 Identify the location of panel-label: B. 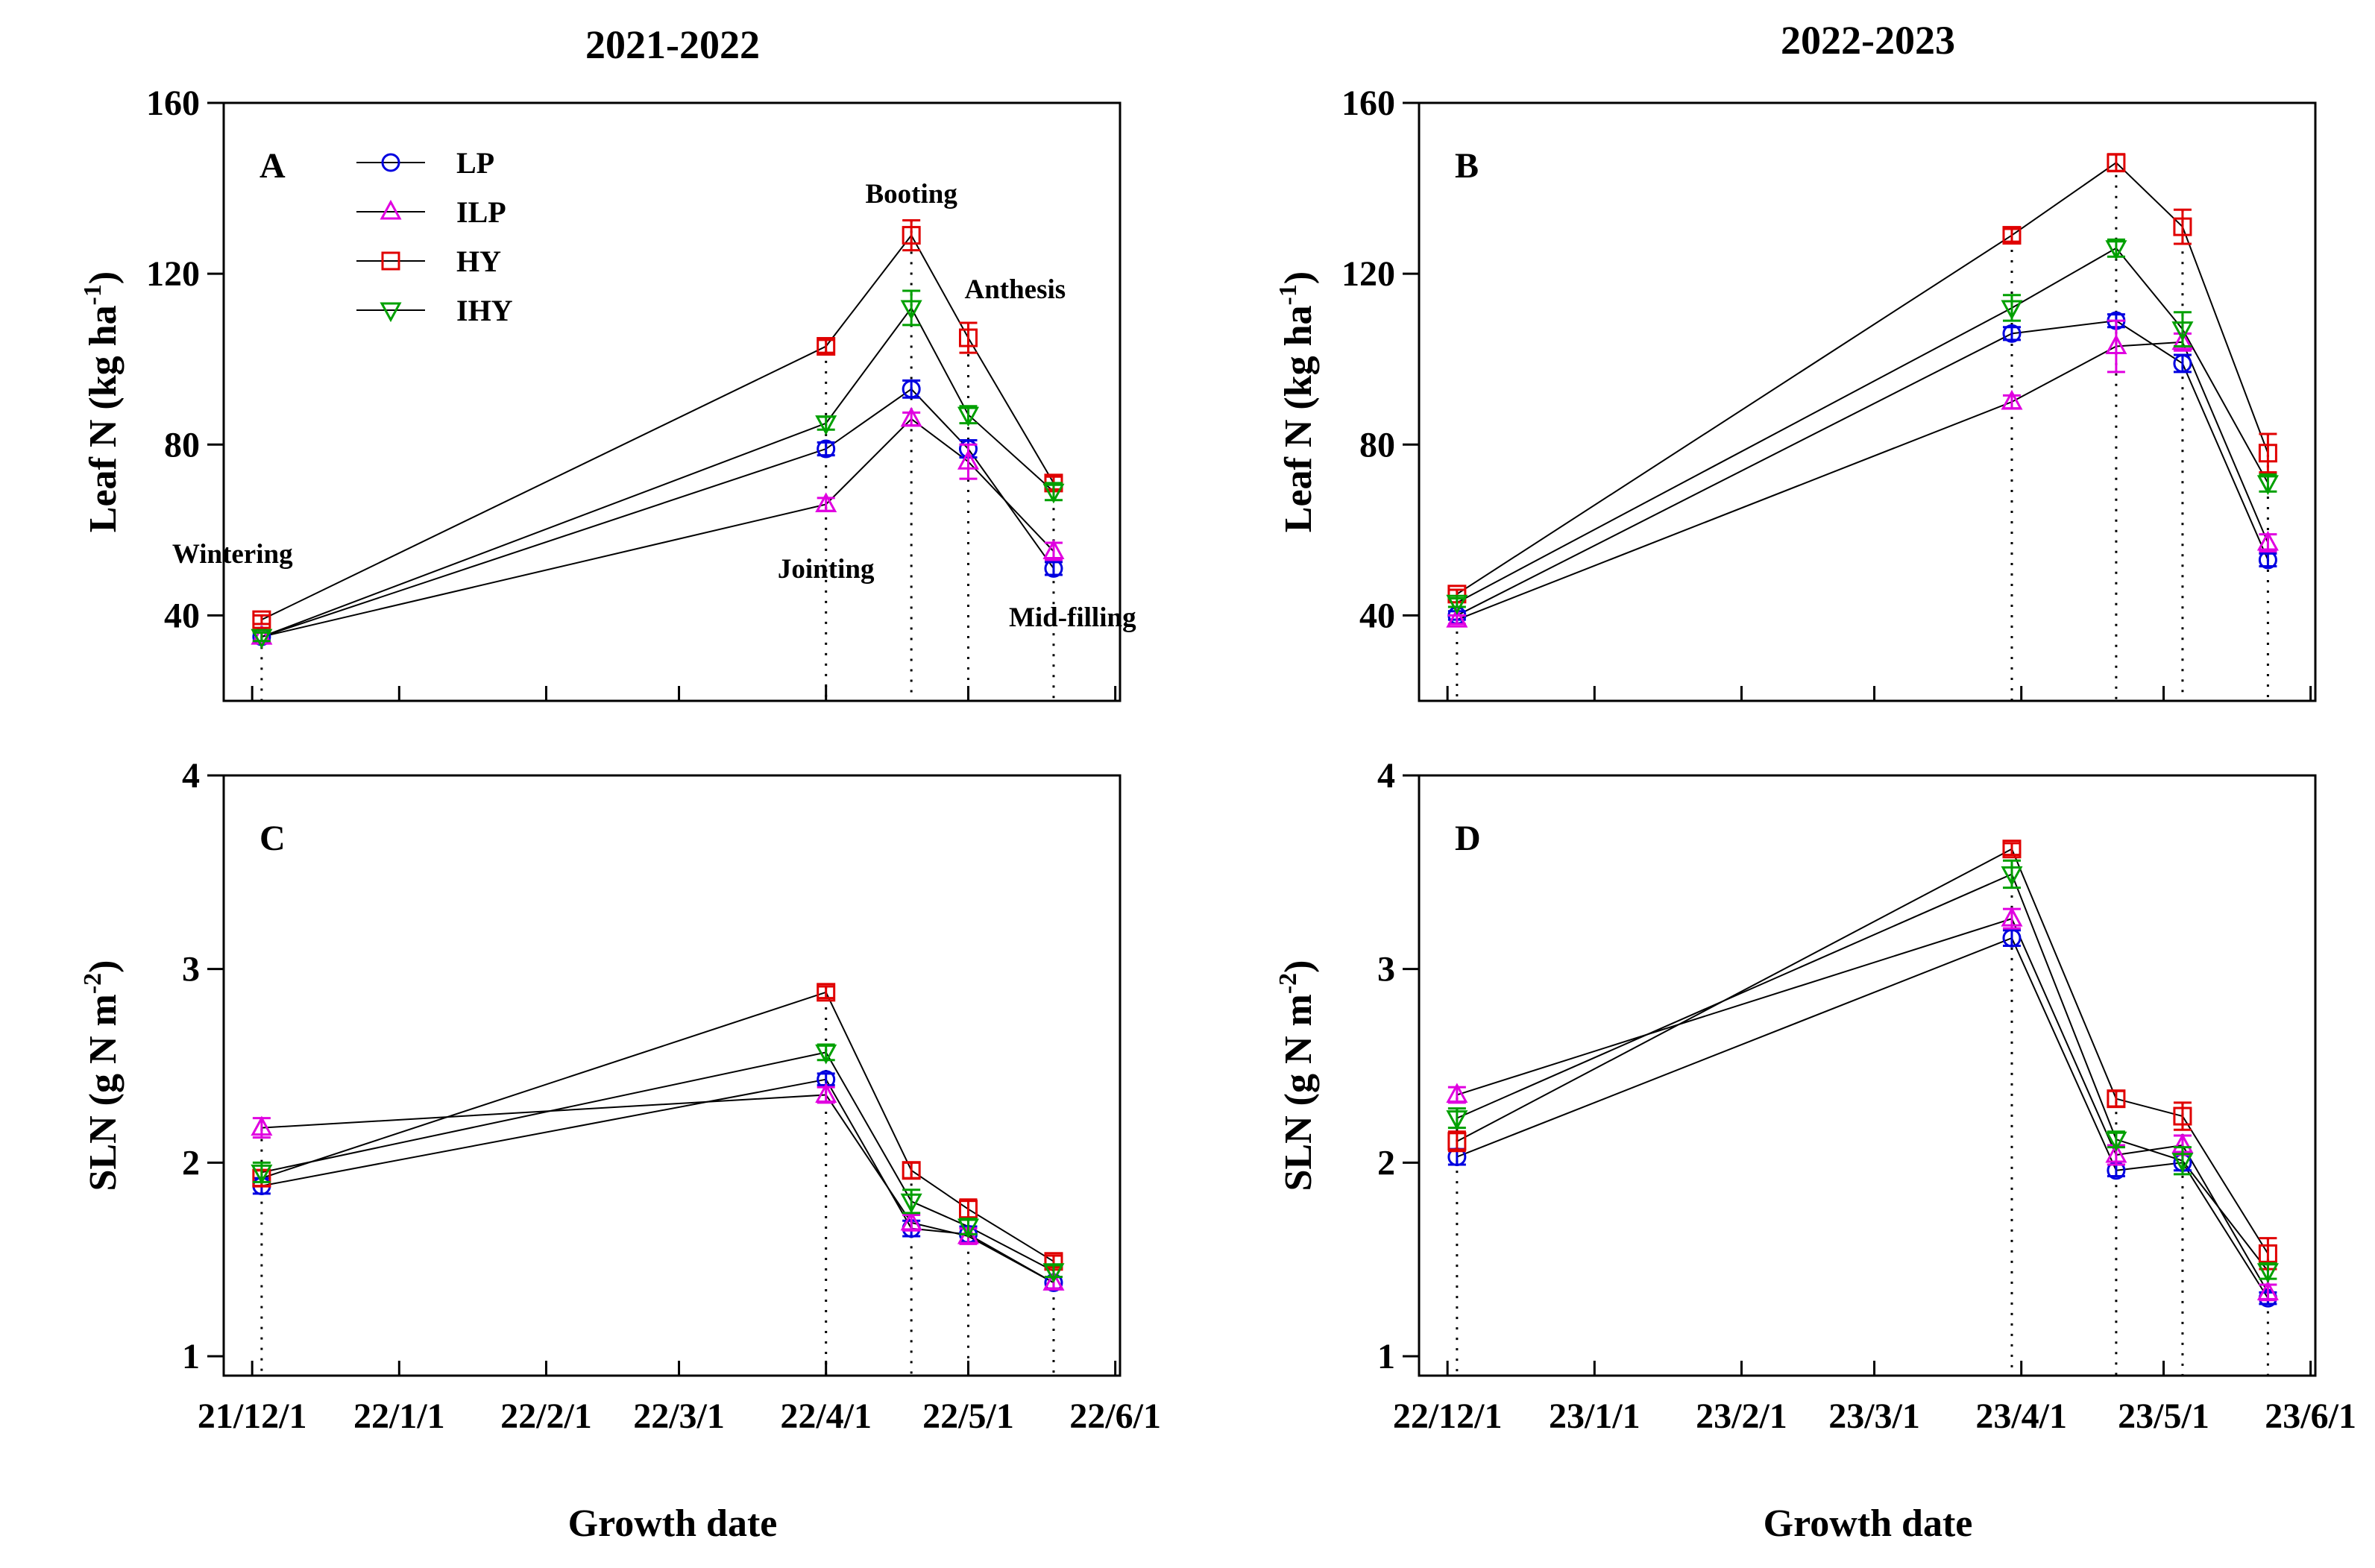
(1467, 166).